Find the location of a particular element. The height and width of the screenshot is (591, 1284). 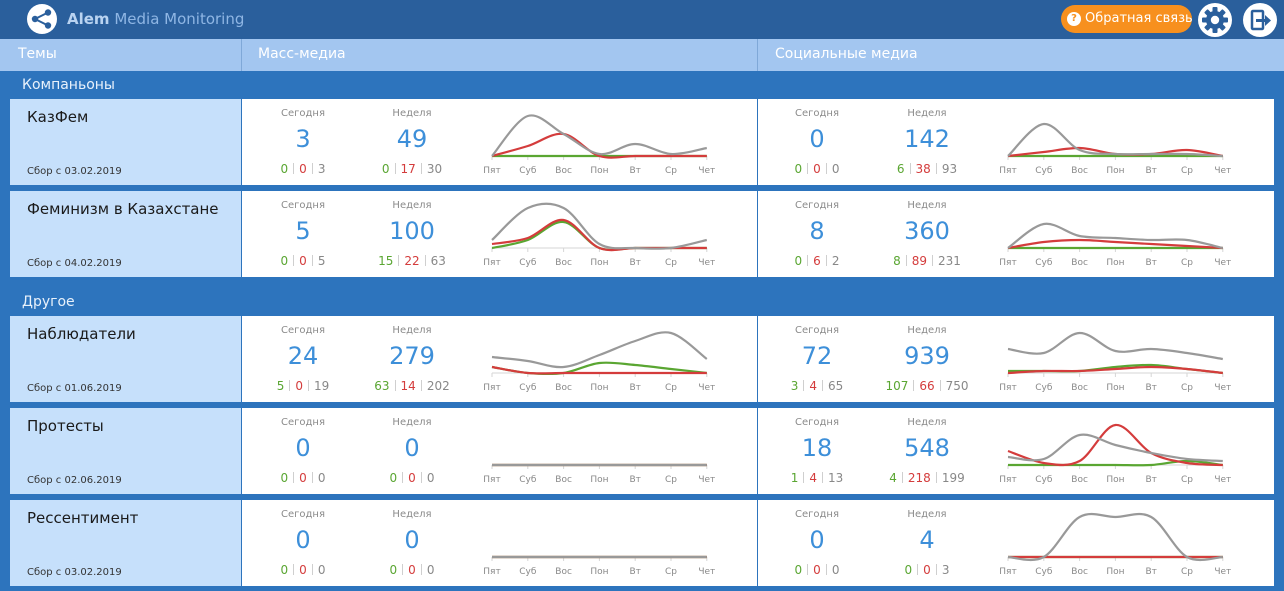

question-icon: ? is located at coordinates (1074, 19).